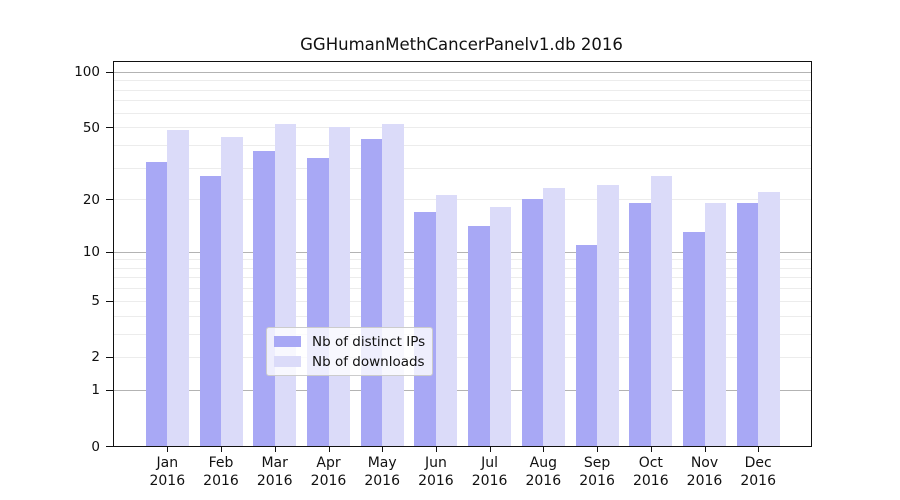 The image size is (900, 500). What do you see at coordinates (91, 199) in the screenshot?
I see `y-tick-label-20: 20` at bounding box center [91, 199].